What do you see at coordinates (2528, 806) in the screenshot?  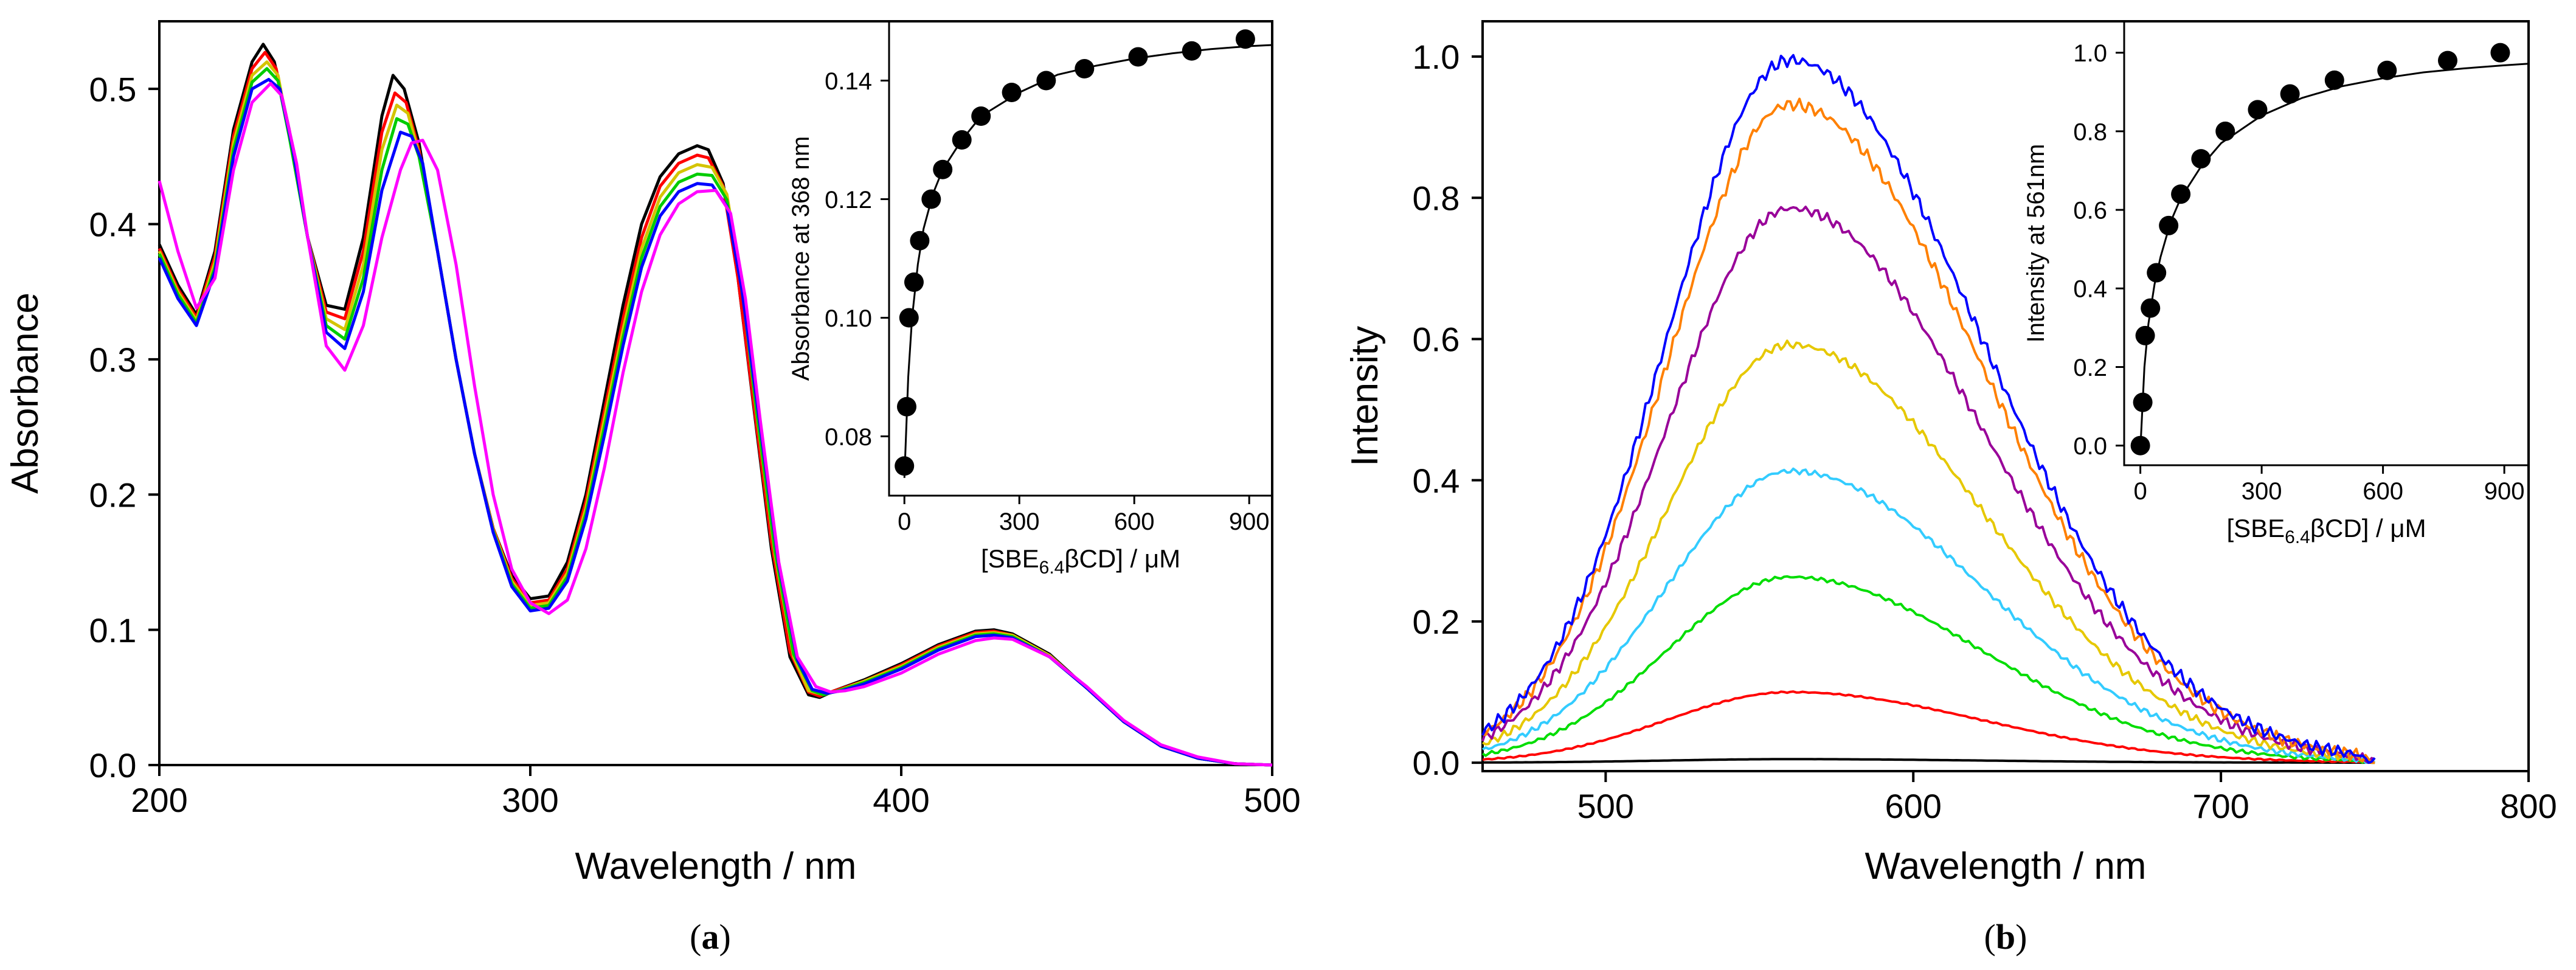 I see `x-tick-label: 800` at bounding box center [2528, 806].